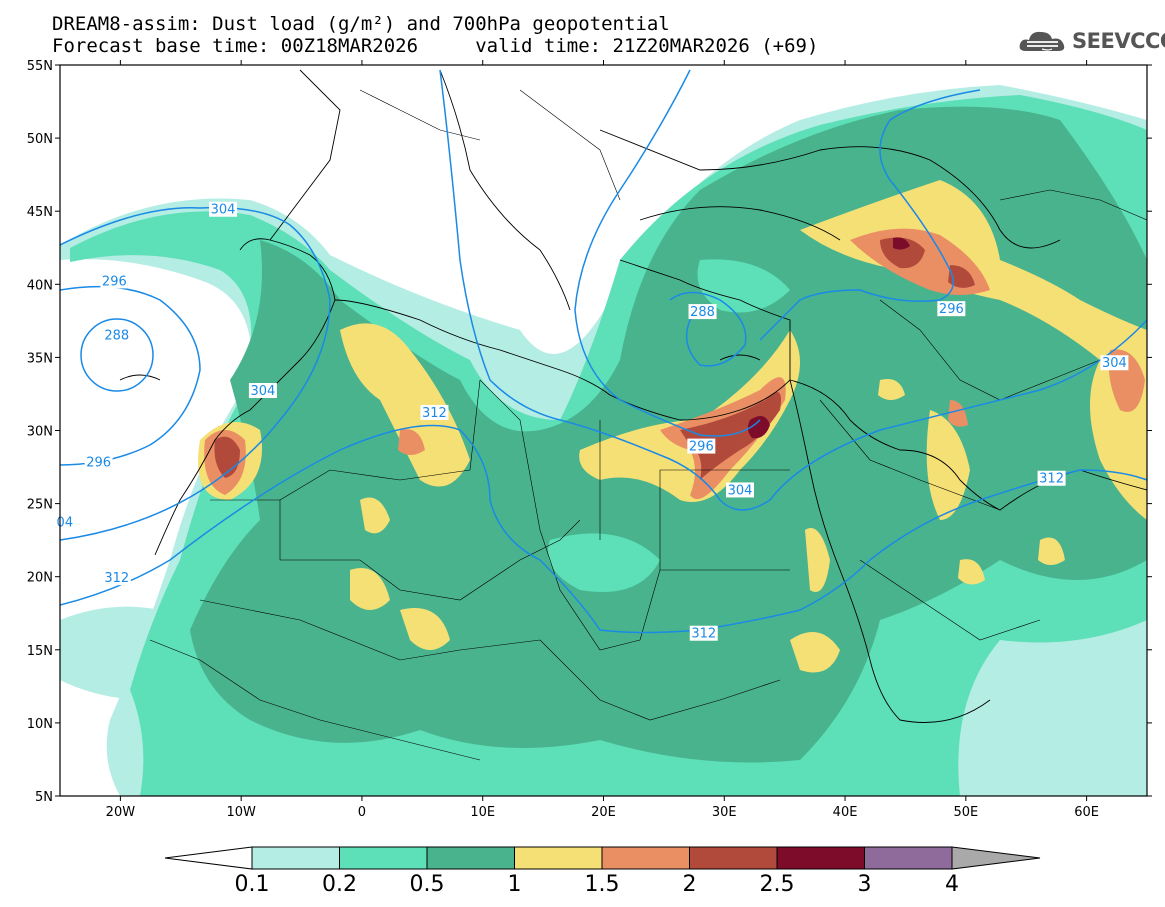 This screenshot has height=907, width=1165. I want to click on lat-tick-label: 40N, so click(40, 285).